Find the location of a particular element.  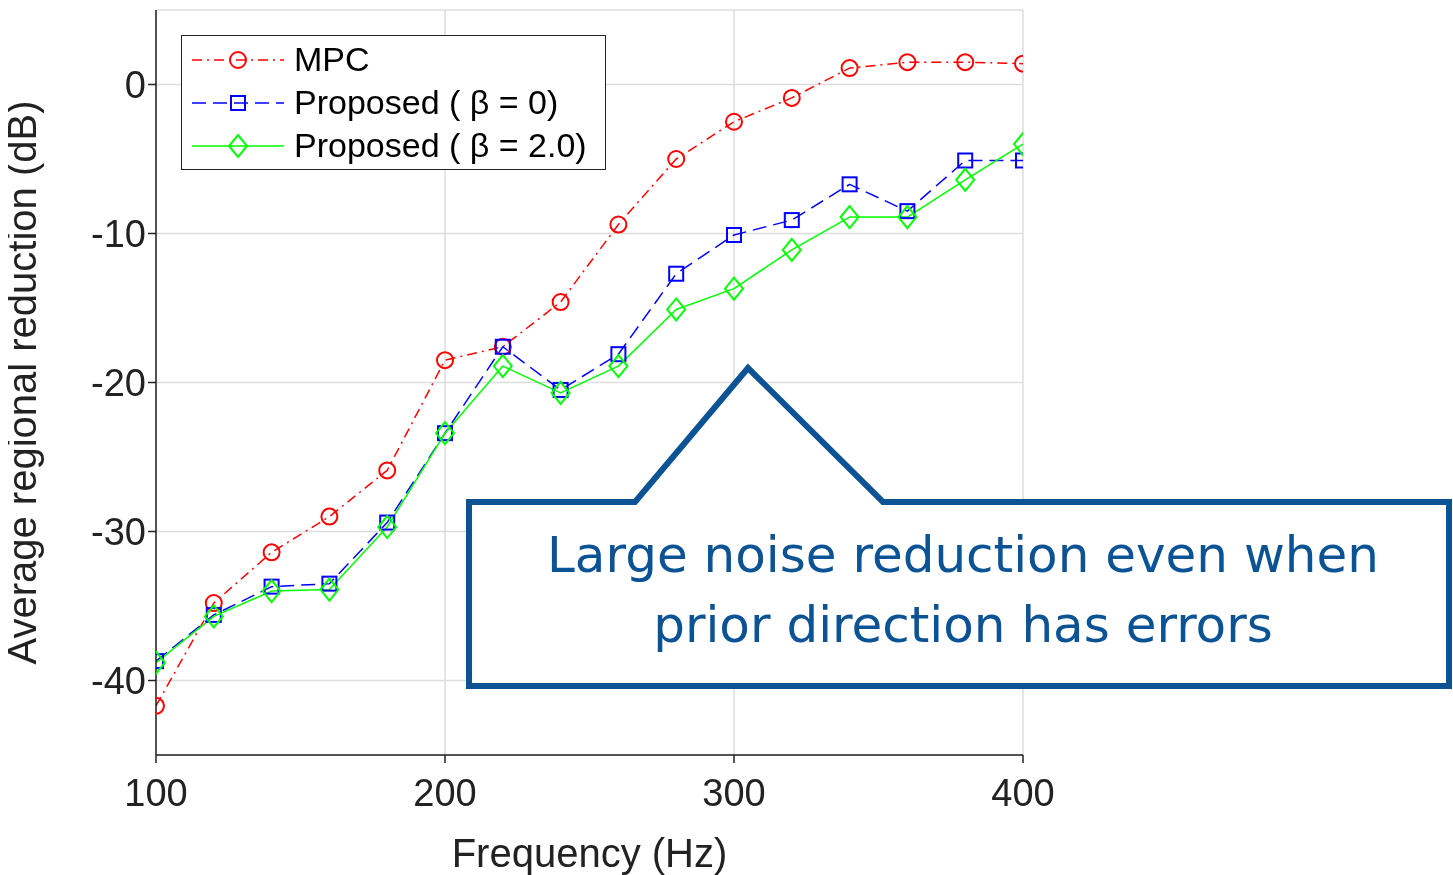

x-tick-label: 100 is located at coordinates (156, 792).